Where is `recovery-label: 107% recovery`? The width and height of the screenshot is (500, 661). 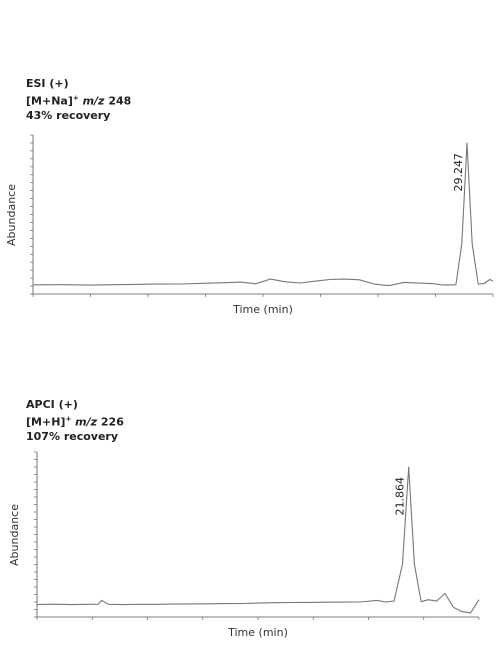 recovery-label: 107% recovery is located at coordinates (72, 436).